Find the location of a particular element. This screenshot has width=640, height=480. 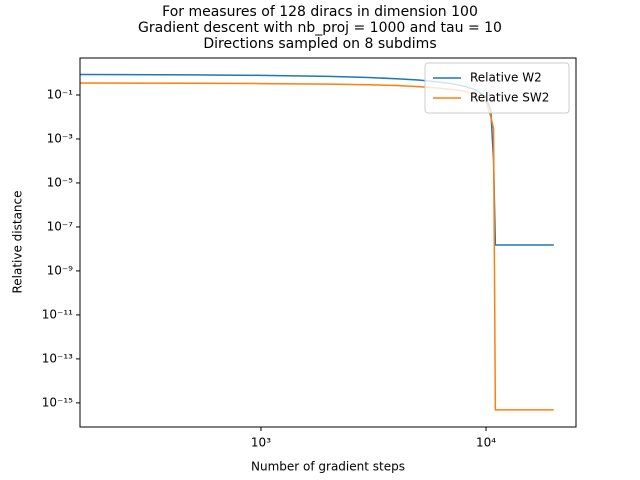

y-tick-label: 10⁻¹⁵ is located at coordinates (57, 402).